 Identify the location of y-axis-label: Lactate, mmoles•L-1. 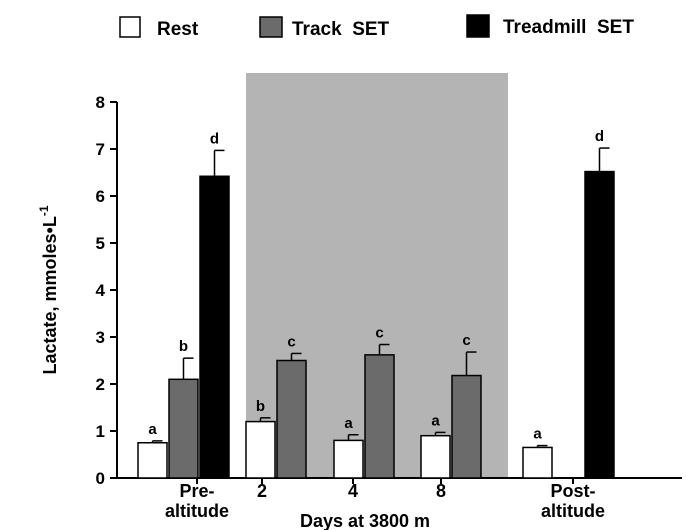
(48, 289).